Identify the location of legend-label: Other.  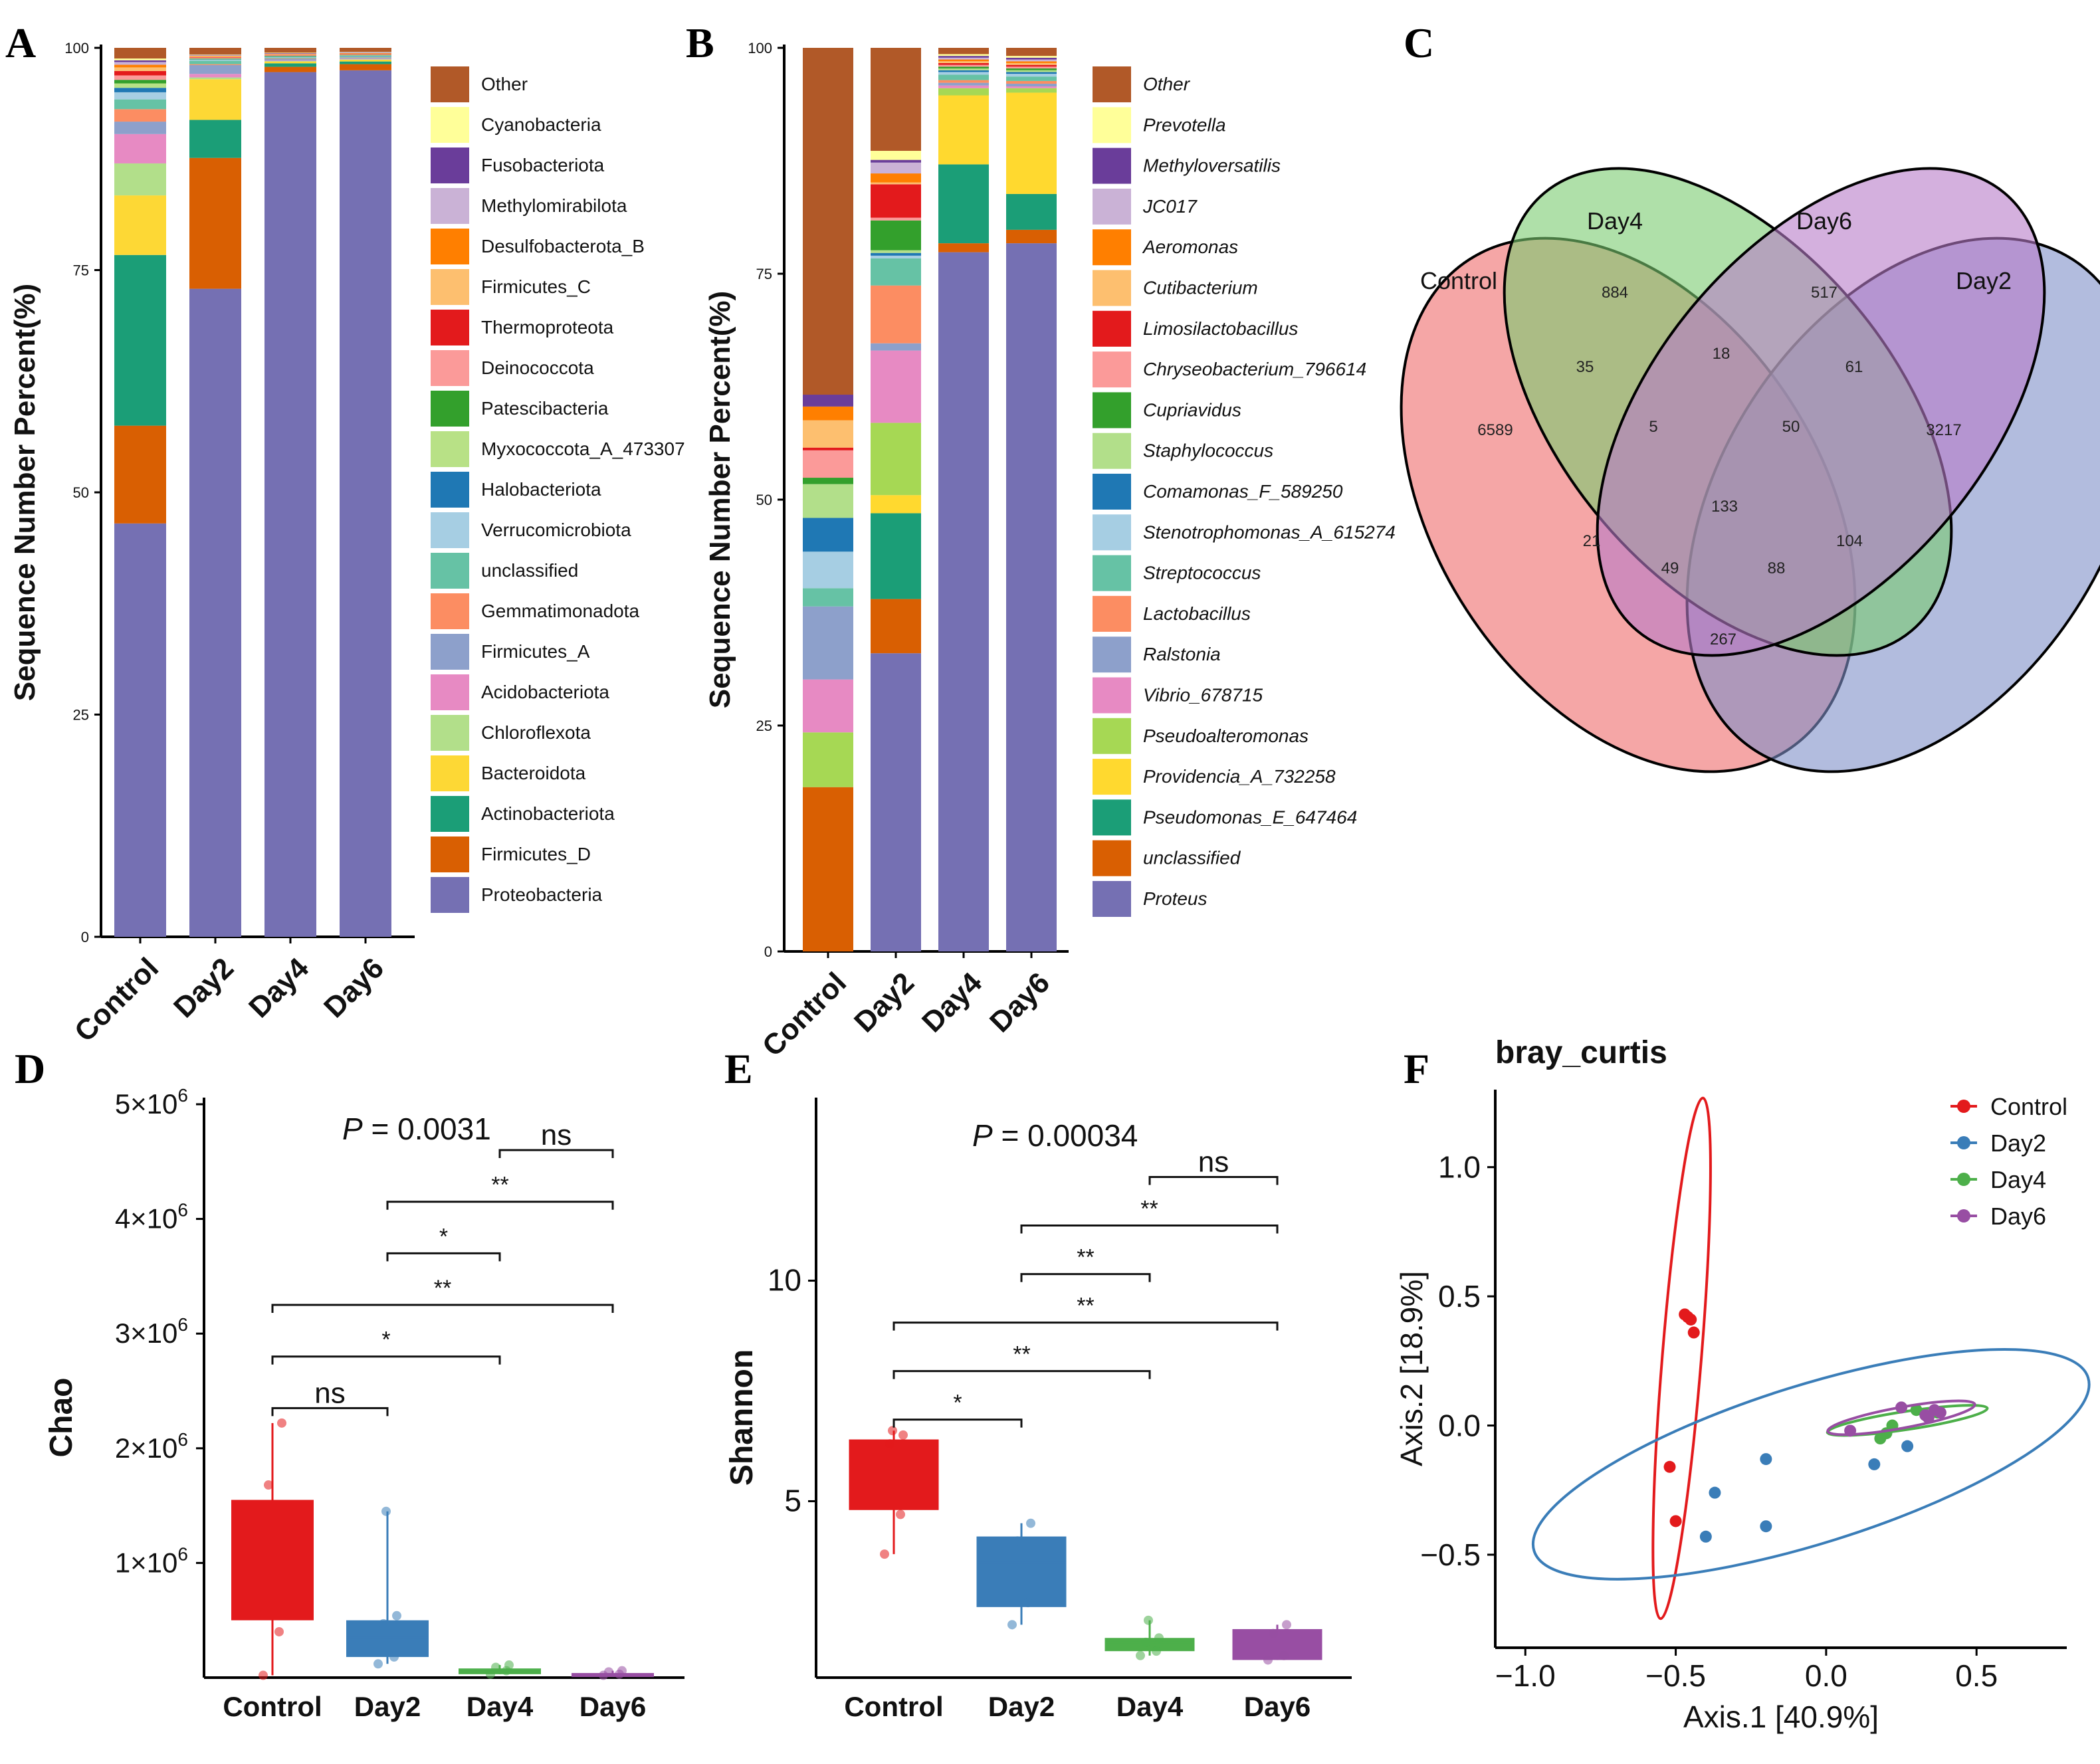
(504, 84).